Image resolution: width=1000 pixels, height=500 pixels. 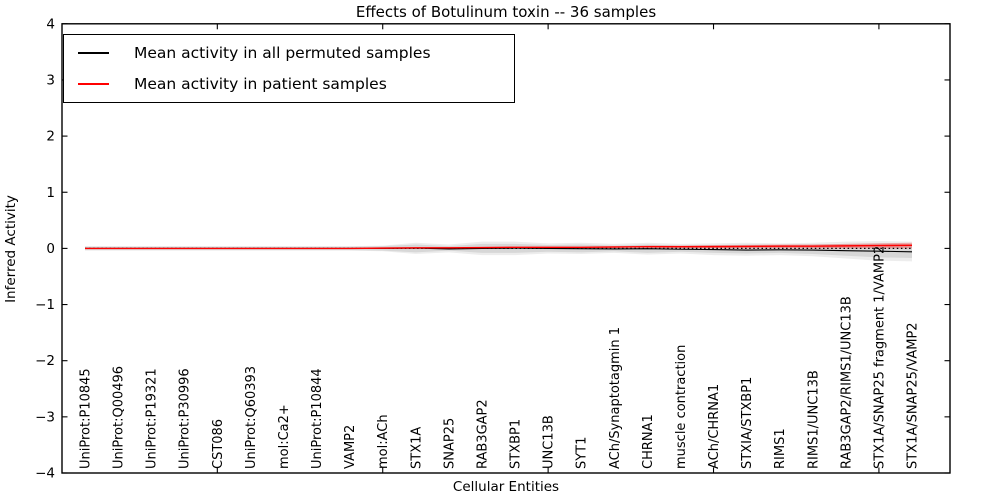 I want to click on x-category-label: UniProt:Q00496, so click(x=119, y=417).